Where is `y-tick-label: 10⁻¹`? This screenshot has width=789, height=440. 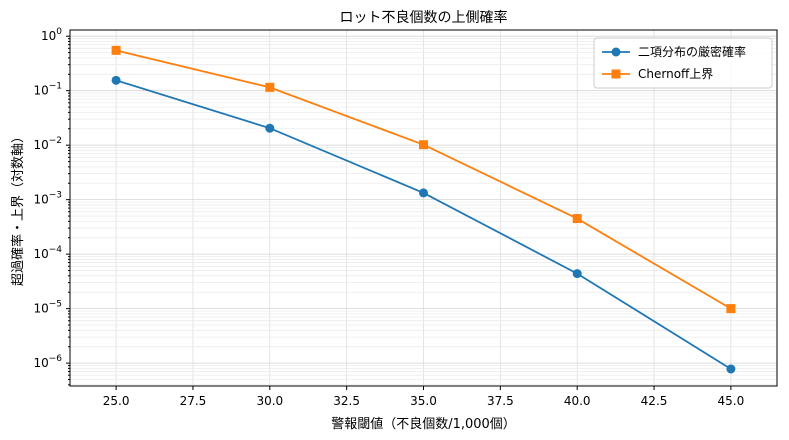
y-tick-label: 10⁻¹ is located at coordinates (47, 90).